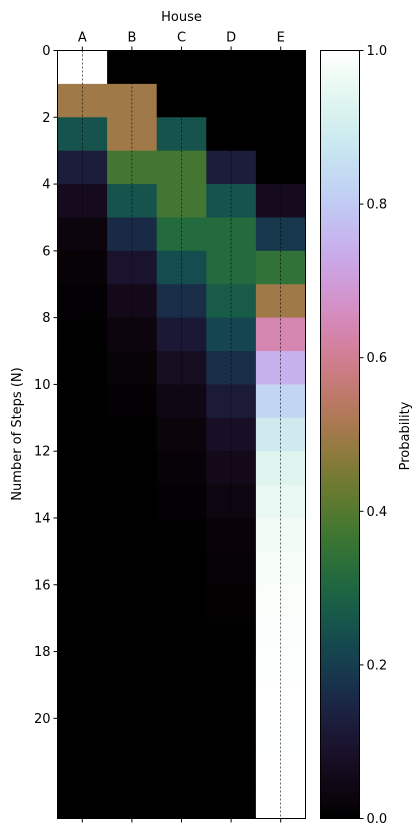  Describe the element at coordinates (377, 205) in the screenshot. I see `colorbar-tick-label: 0.8` at that location.